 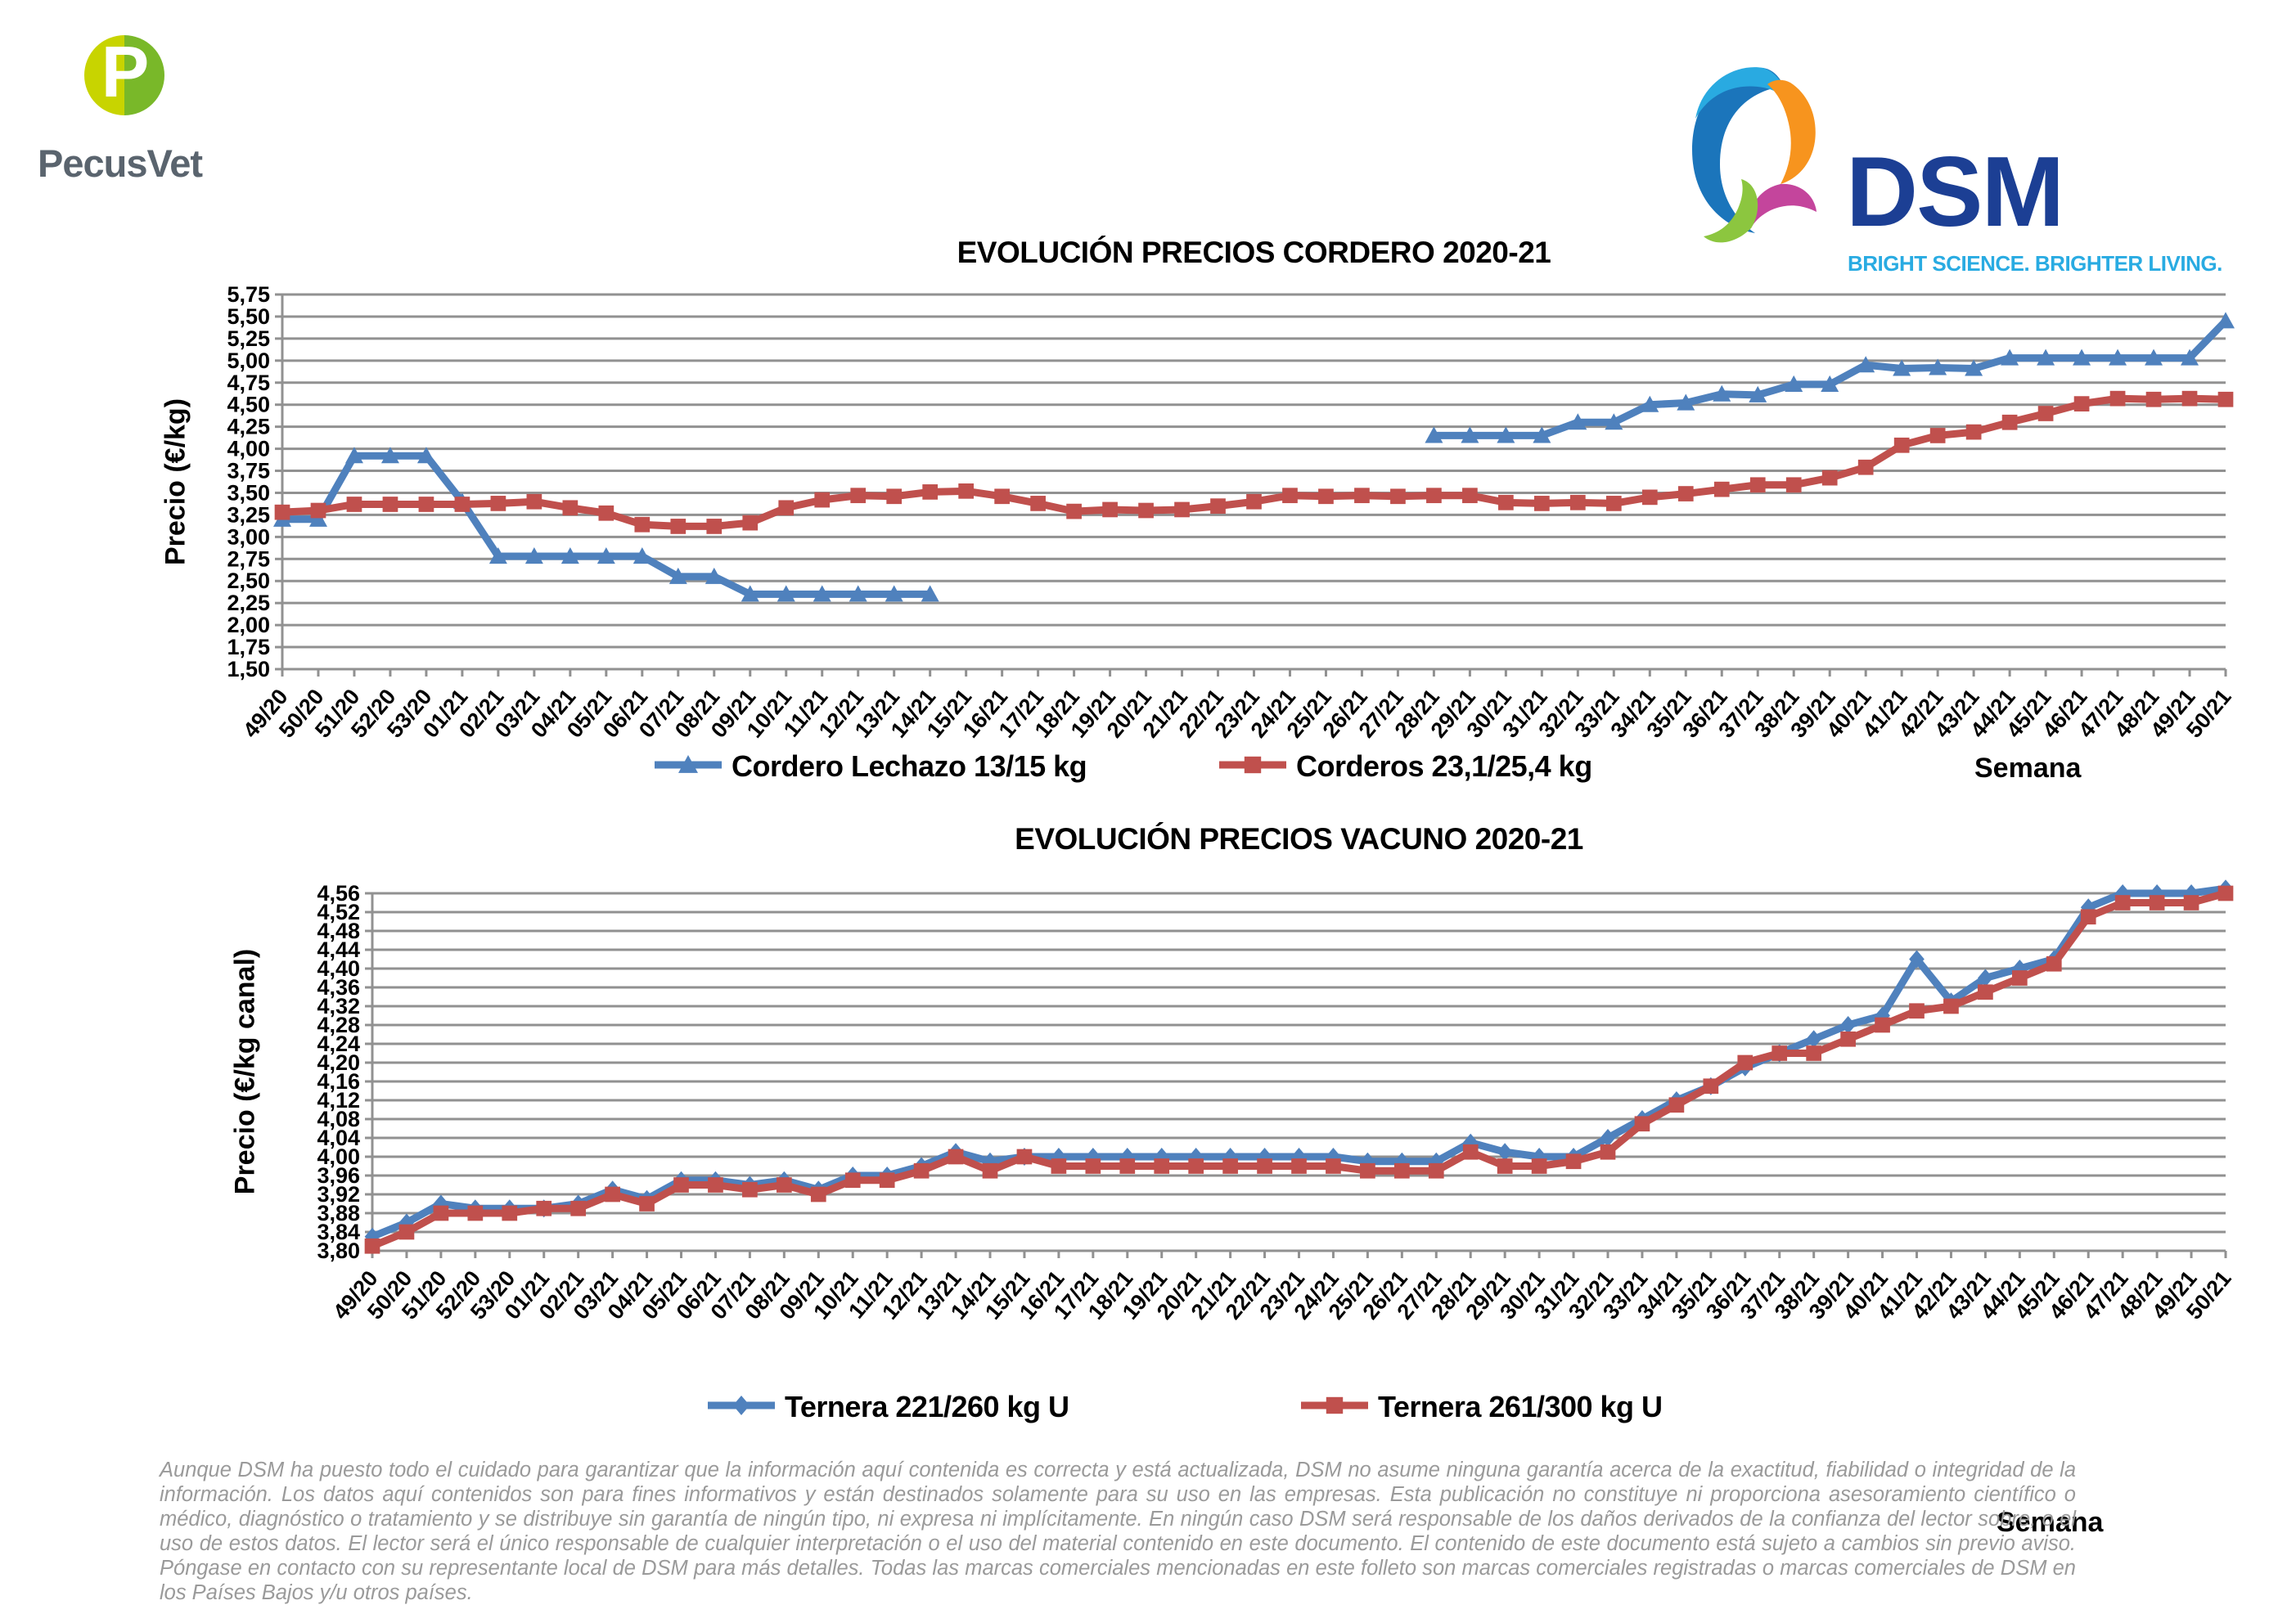 I want to click on cordero-y-tick: 4,25, so click(x=248, y=427).